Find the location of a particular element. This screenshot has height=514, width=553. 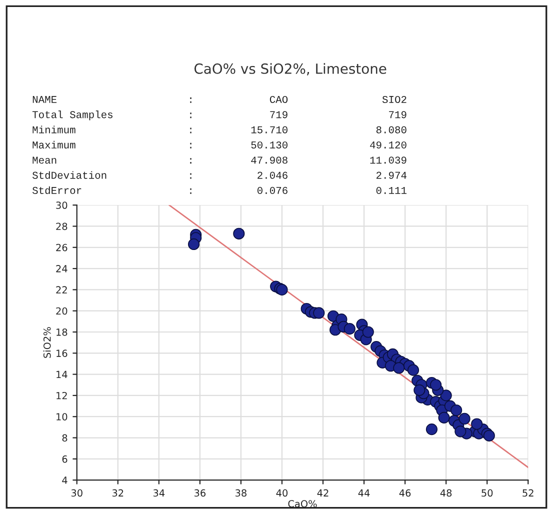

text: Total Samples is located at coordinates (72, 115).